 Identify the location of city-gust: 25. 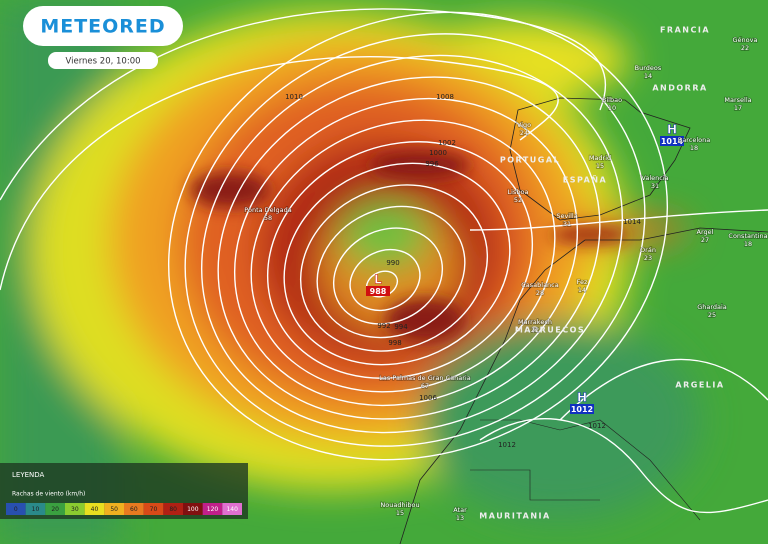
(712, 315).